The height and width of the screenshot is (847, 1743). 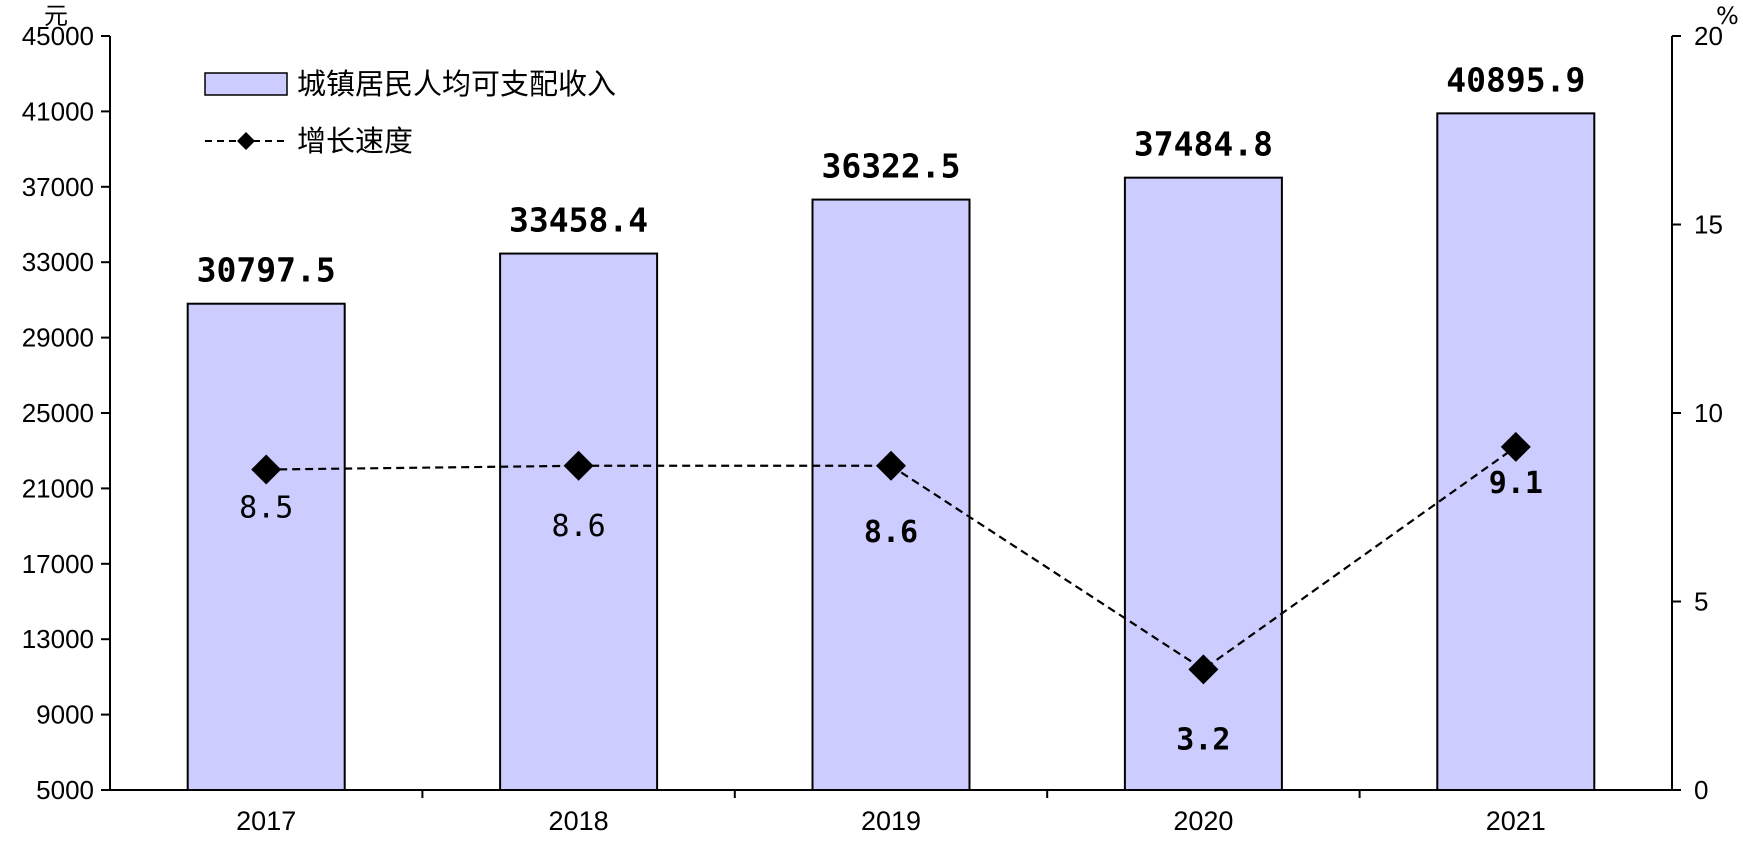 I want to click on growth-point-2019, so click(x=891, y=465).